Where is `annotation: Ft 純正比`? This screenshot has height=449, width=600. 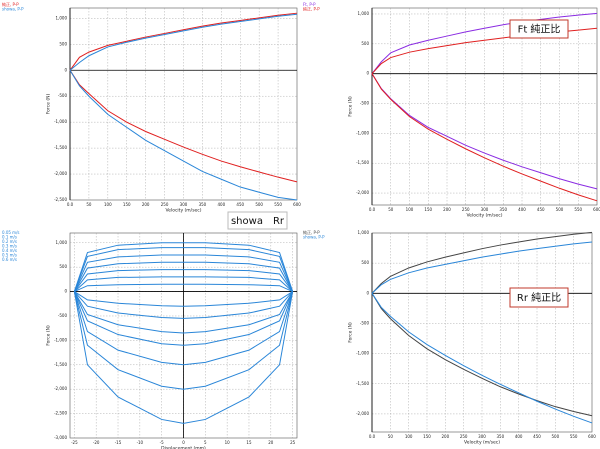
annotation: Ft 純正比 is located at coordinates (539, 29).